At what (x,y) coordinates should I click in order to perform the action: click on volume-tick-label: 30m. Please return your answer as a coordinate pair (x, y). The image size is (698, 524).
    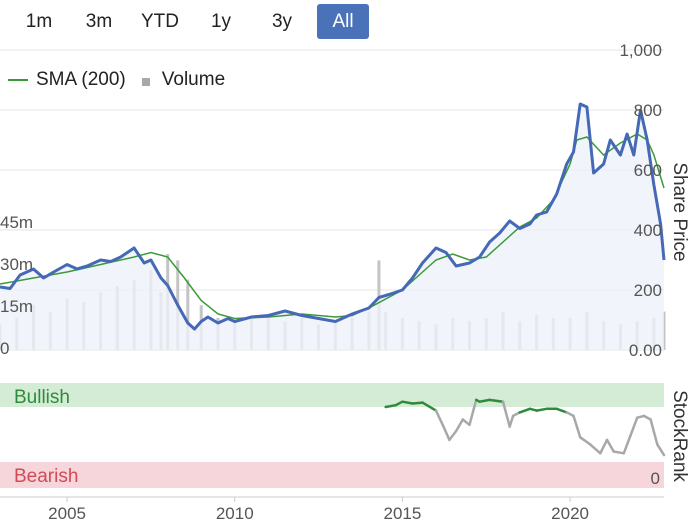
    Looking at the image, I should click on (16, 264).